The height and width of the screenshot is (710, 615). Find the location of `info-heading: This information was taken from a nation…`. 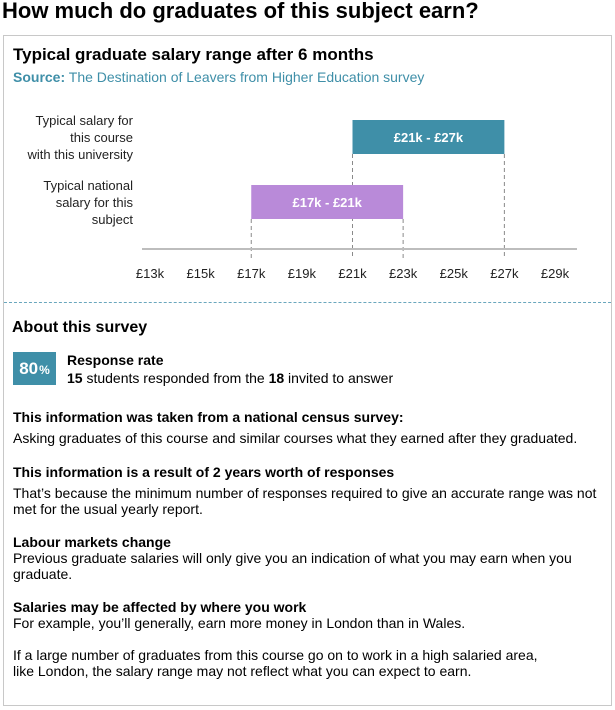

info-heading: This information was taken from a nation… is located at coordinates (208, 417).